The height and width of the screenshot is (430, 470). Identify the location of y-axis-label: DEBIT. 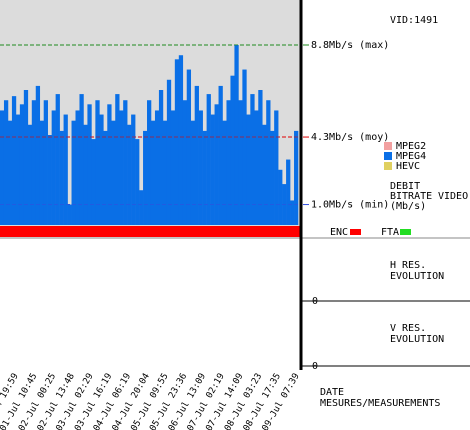
(405, 186).